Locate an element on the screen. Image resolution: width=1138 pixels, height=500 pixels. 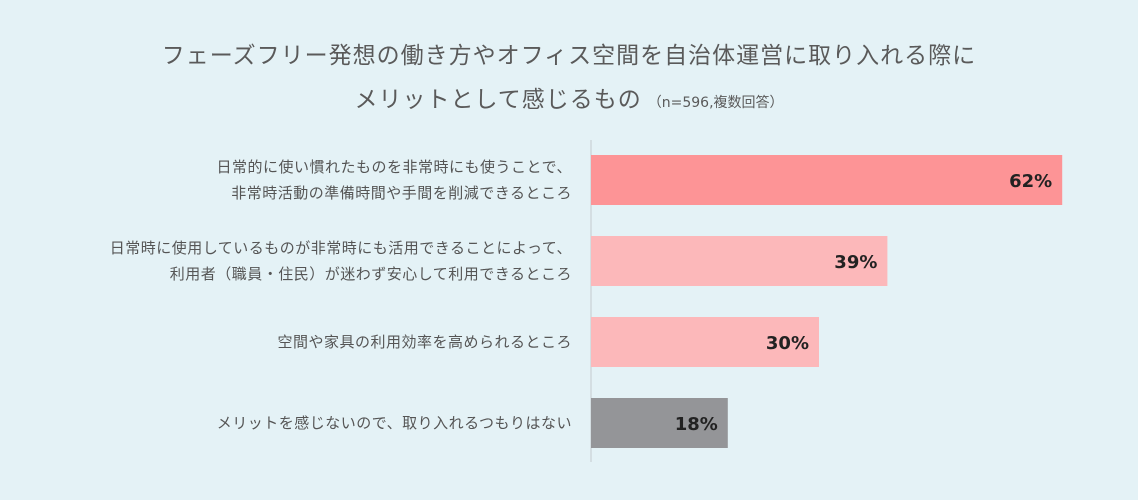
chart-title: フェーズフリー発想の働き方やオフィス空間を自治体運営に取り入れる際に is located at coordinates (569, 56).